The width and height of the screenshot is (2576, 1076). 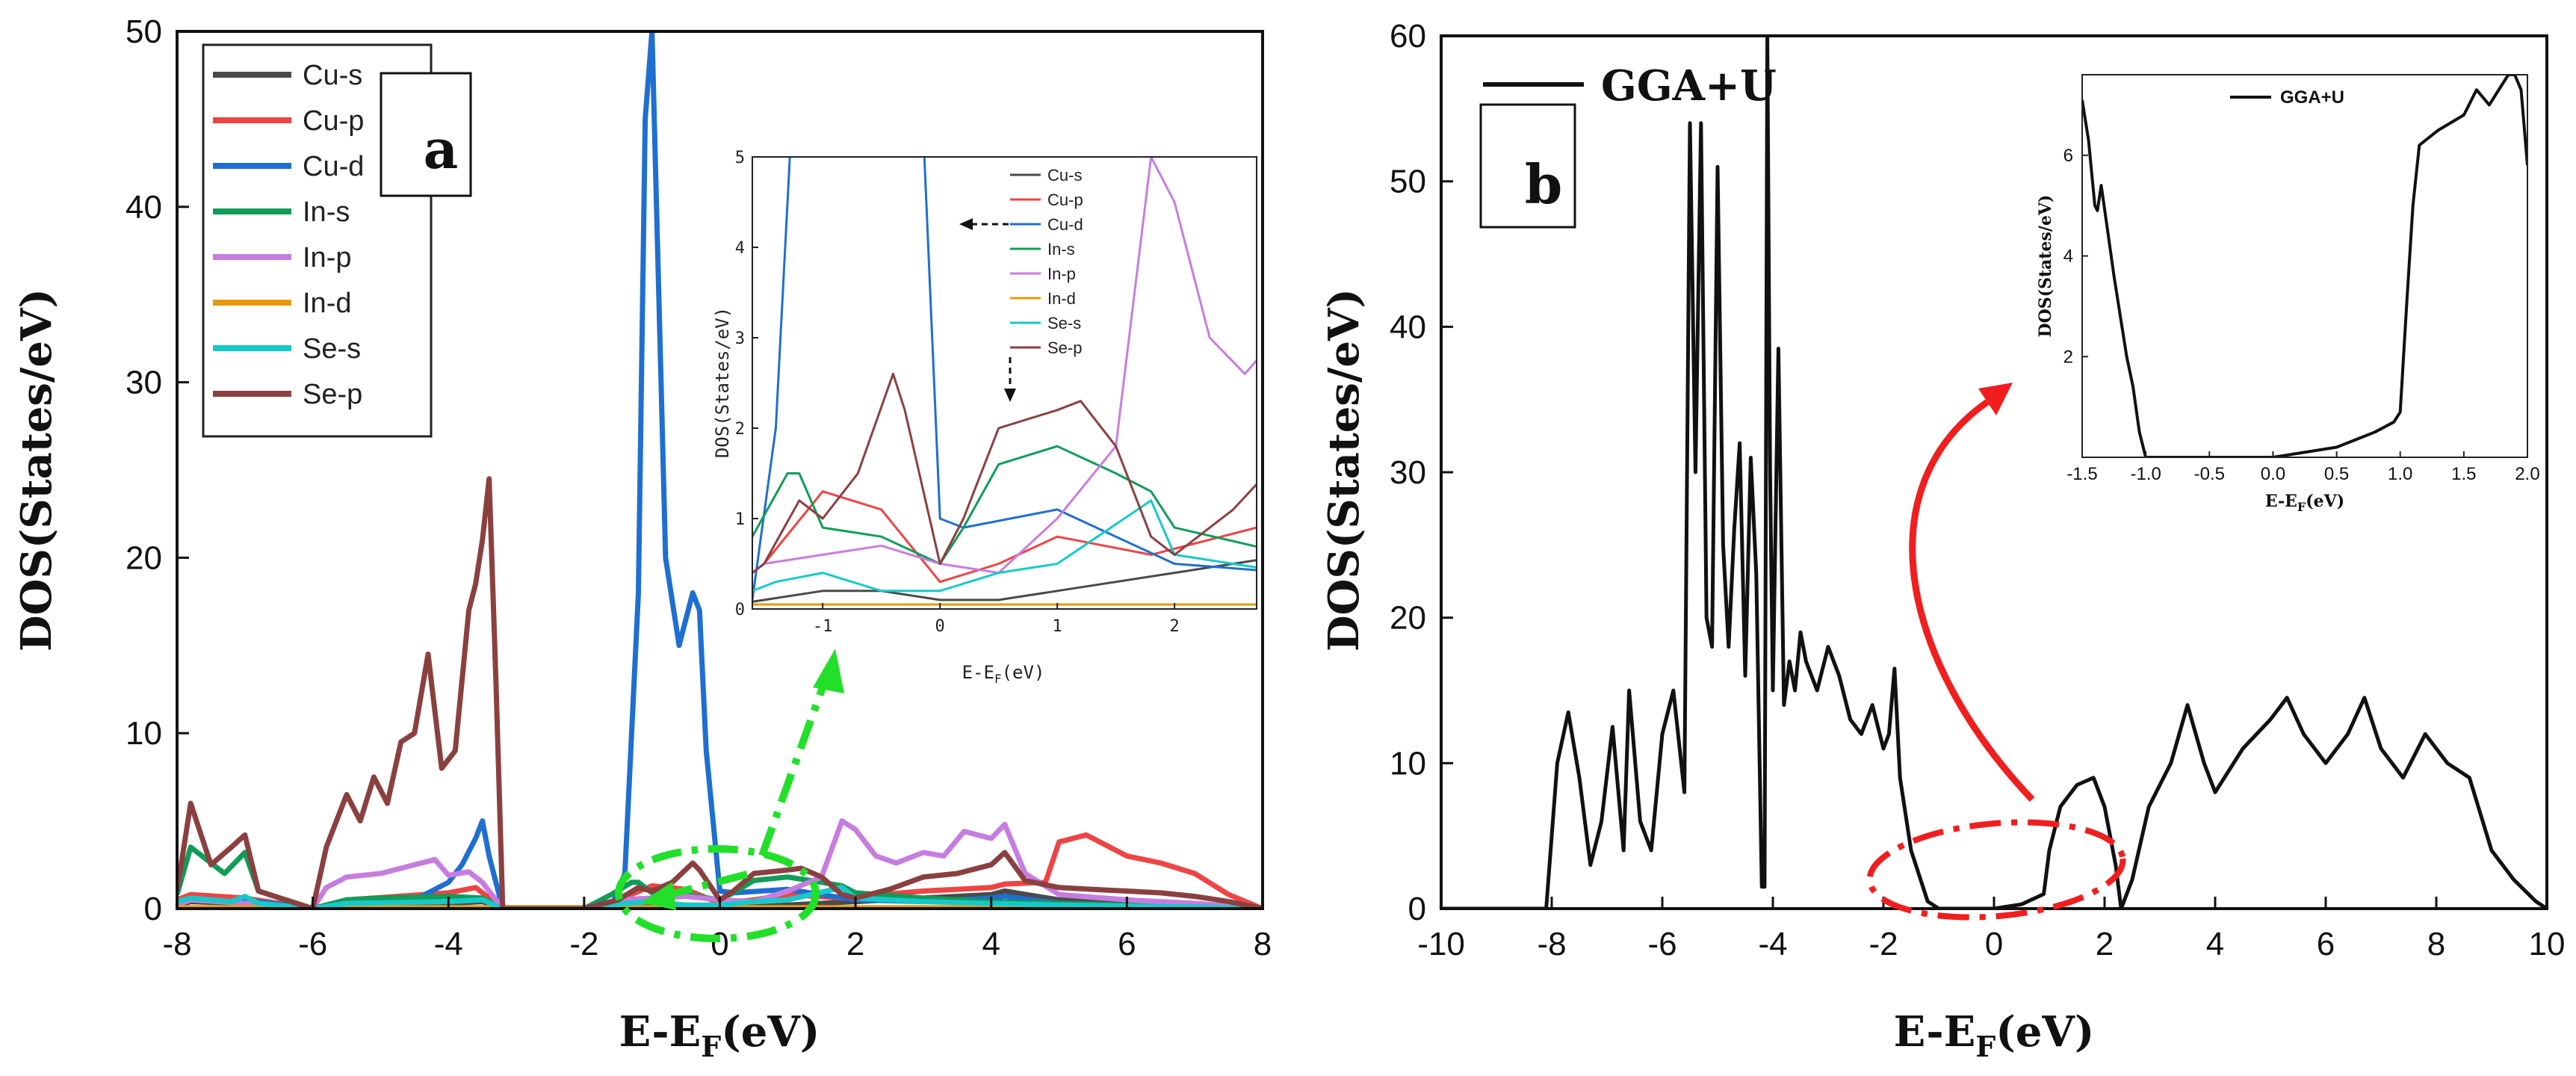 What do you see at coordinates (1996, 870) in the screenshot?
I see `panel-b-gap-ellipse` at bounding box center [1996, 870].